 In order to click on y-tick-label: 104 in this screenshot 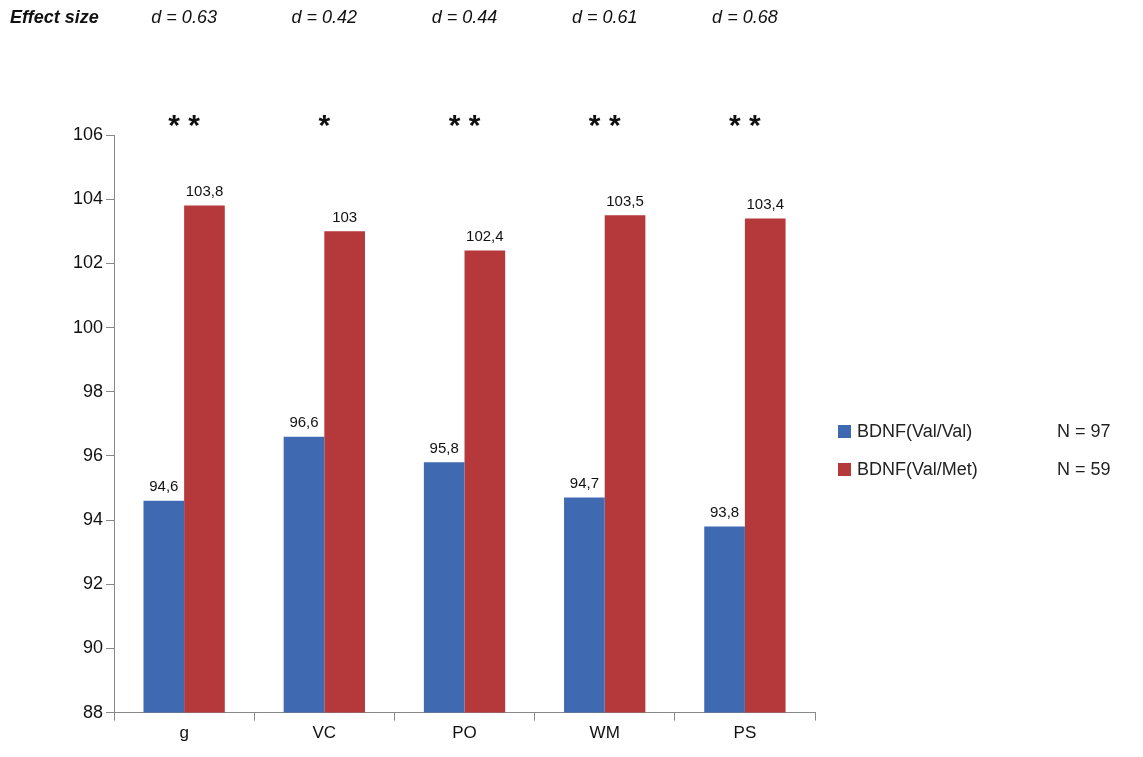, I will do `click(88, 198)`.